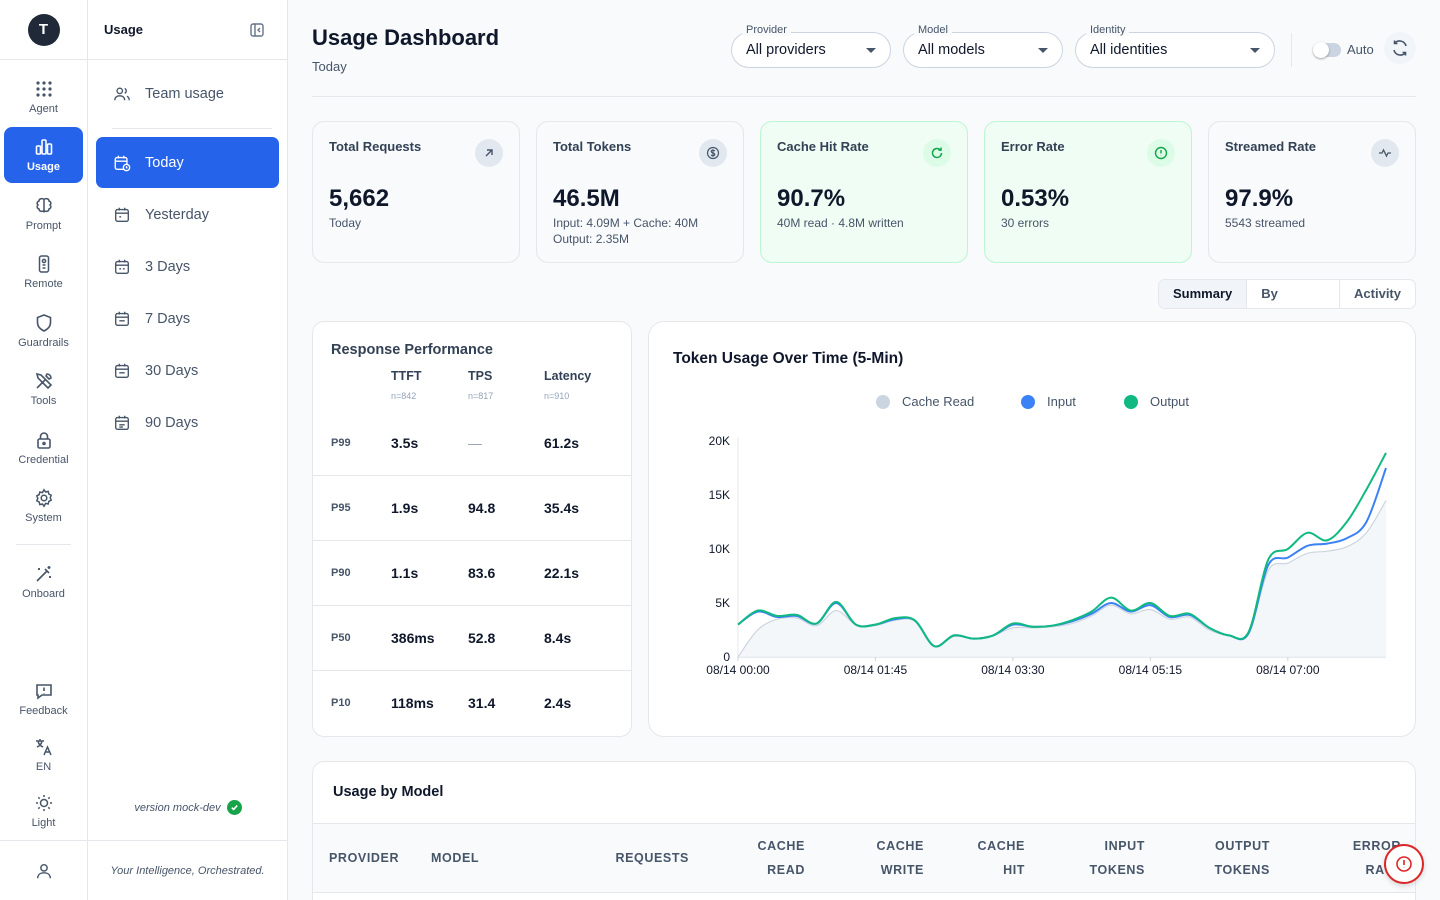  What do you see at coordinates (1255, 50) in the screenshot?
I see `caret-down-icon` at bounding box center [1255, 50].